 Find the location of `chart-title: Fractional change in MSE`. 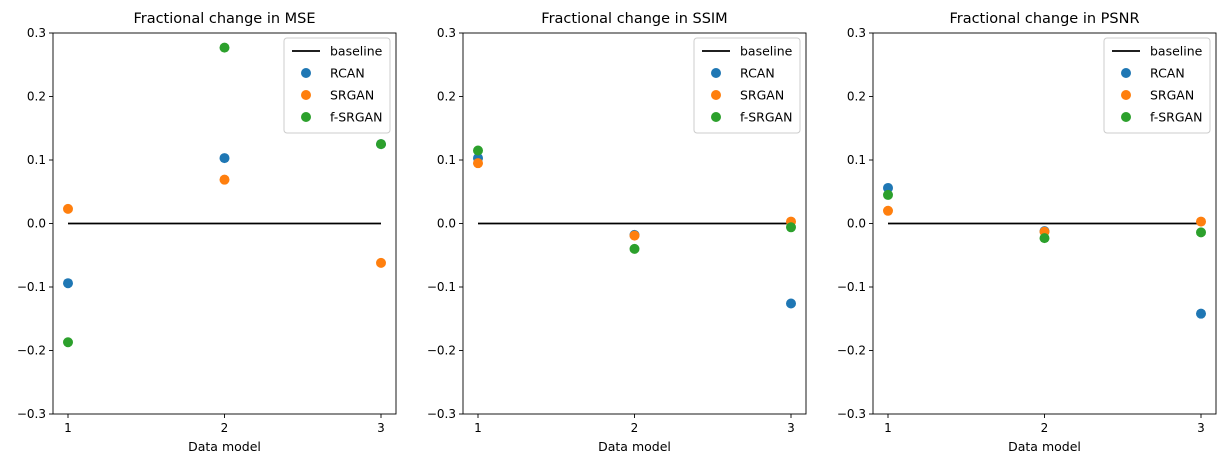

chart-title: Fractional change in MSE is located at coordinates (224, 19).